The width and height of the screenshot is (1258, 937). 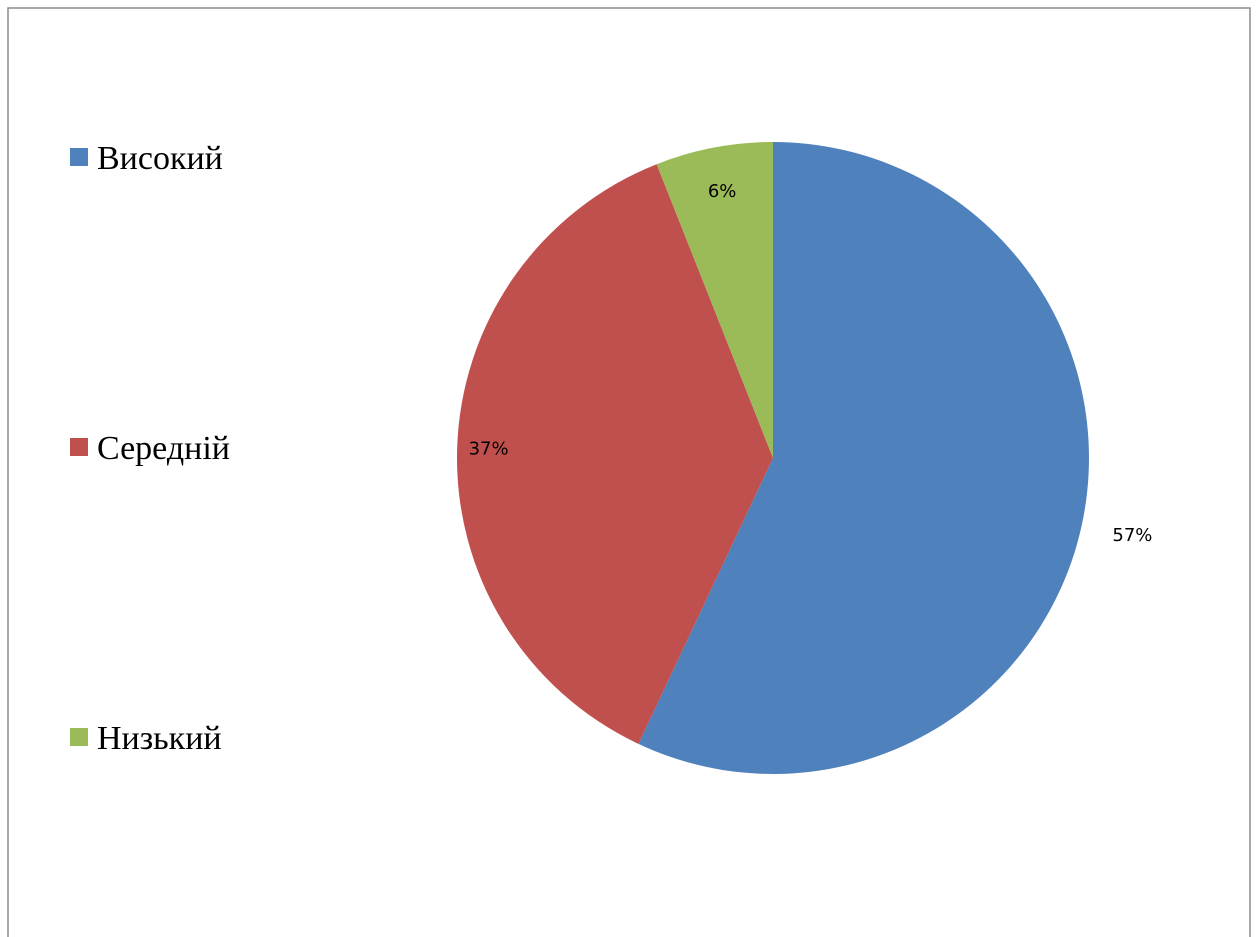 I want to click on legend-label-1: Високий, so click(x=160, y=158).